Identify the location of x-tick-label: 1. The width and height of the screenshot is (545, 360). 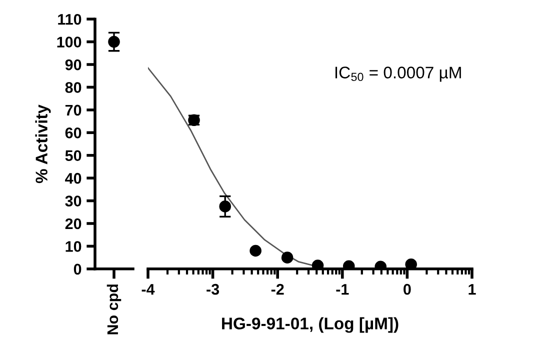
(472, 289).